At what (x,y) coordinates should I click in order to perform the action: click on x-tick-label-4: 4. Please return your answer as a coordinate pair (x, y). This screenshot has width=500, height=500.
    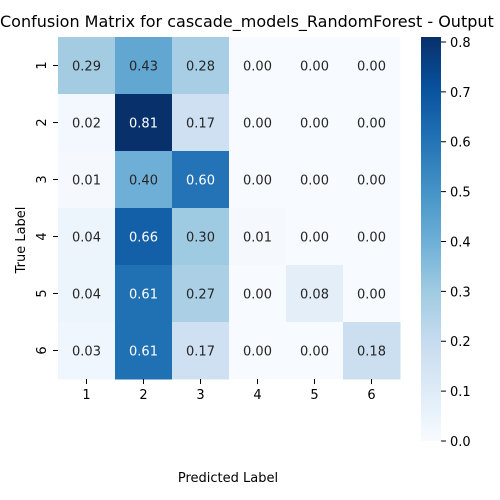
    Looking at the image, I should click on (257, 395).